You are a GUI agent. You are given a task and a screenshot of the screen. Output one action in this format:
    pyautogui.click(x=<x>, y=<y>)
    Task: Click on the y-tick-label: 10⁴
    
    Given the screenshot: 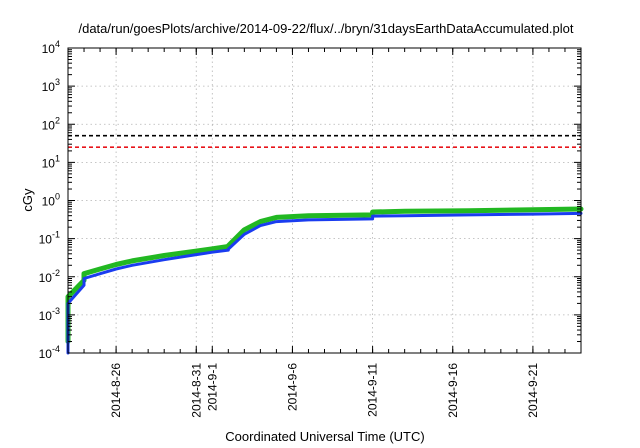 What is the action you would take?
    pyautogui.click(x=51, y=47)
    